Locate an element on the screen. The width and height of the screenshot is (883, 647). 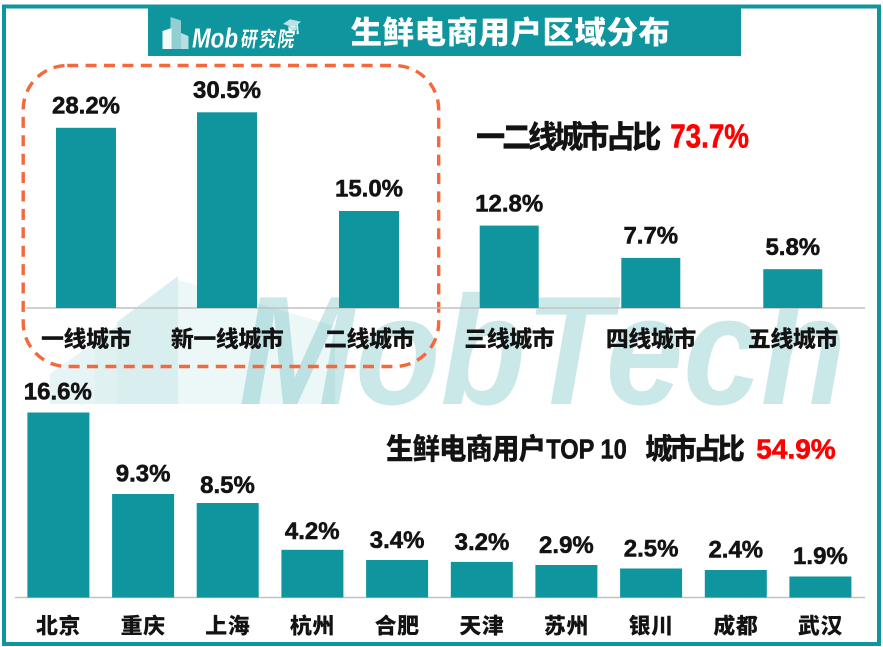
svg-text: 5.8% is located at coordinates (792, 247).